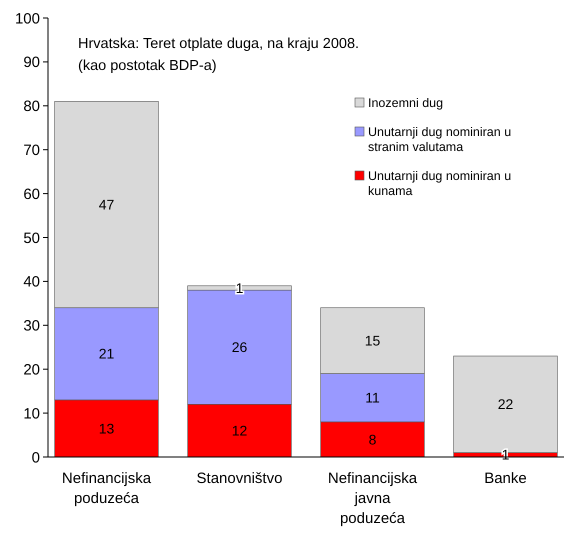 This screenshot has height=541, width=572. What do you see at coordinates (440, 139) in the screenshot?
I see `legend-label: Unutarnji dug nominiran u stranim valutama` at bounding box center [440, 139].